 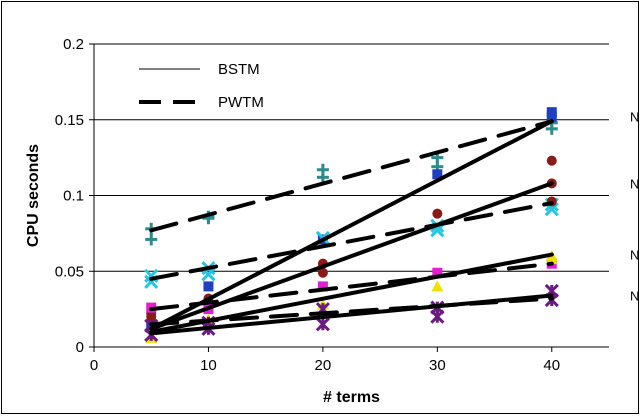 What do you see at coordinates (551, 365) in the screenshot?
I see `x-tick-label: 40` at bounding box center [551, 365].